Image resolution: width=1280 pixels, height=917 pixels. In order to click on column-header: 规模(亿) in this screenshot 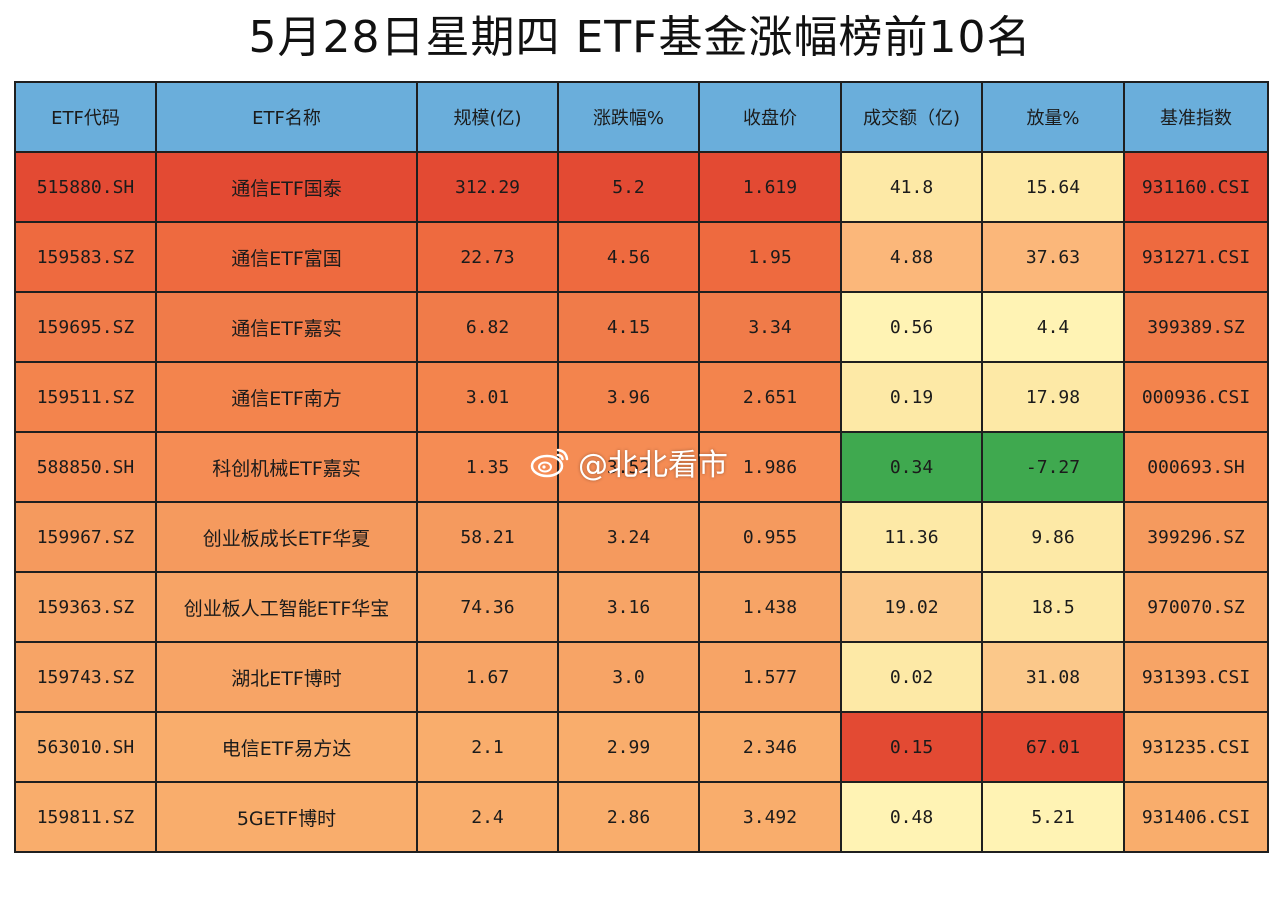, I will do `click(487, 117)`.